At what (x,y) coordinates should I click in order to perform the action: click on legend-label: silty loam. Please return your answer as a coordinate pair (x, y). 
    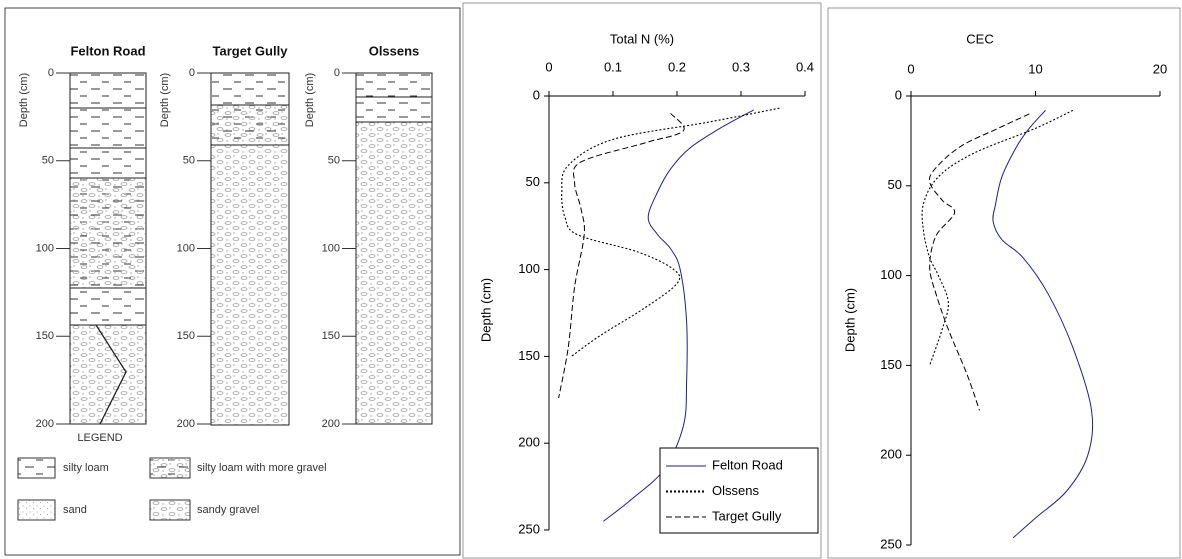
    Looking at the image, I should click on (86, 468).